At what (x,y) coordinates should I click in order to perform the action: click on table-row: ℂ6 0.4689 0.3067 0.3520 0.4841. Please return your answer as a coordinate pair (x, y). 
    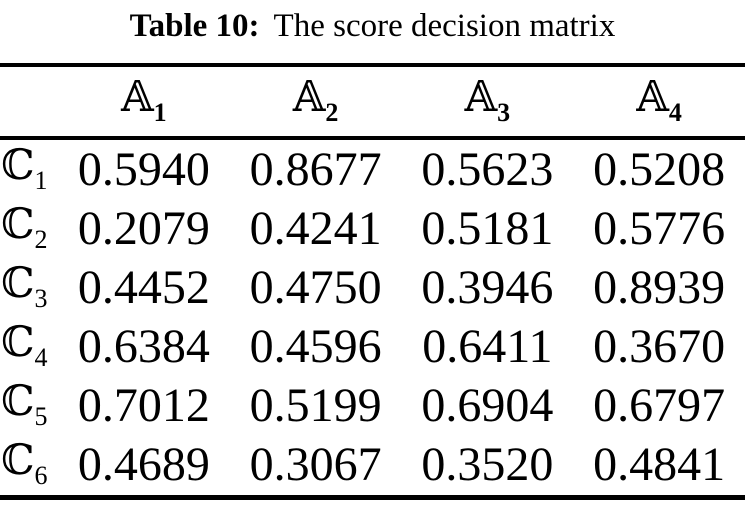
    Looking at the image, I should click on (372, 465).